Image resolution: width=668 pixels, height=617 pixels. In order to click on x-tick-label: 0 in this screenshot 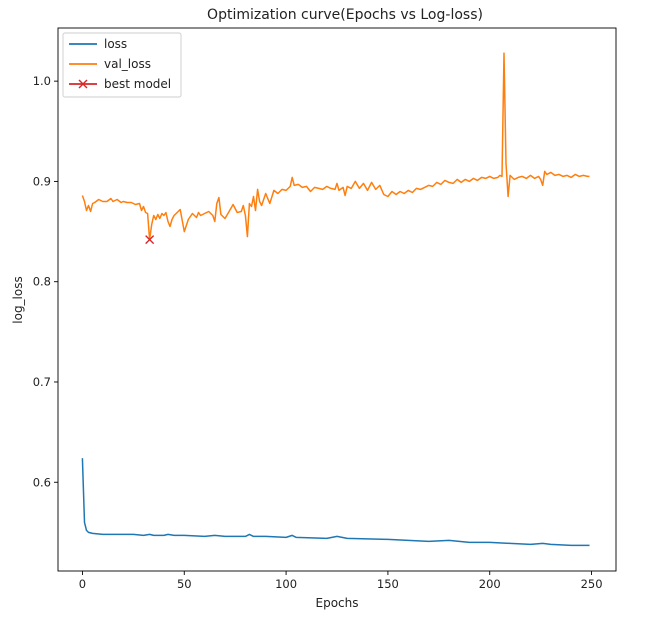, I will do `click(82, 584)`.